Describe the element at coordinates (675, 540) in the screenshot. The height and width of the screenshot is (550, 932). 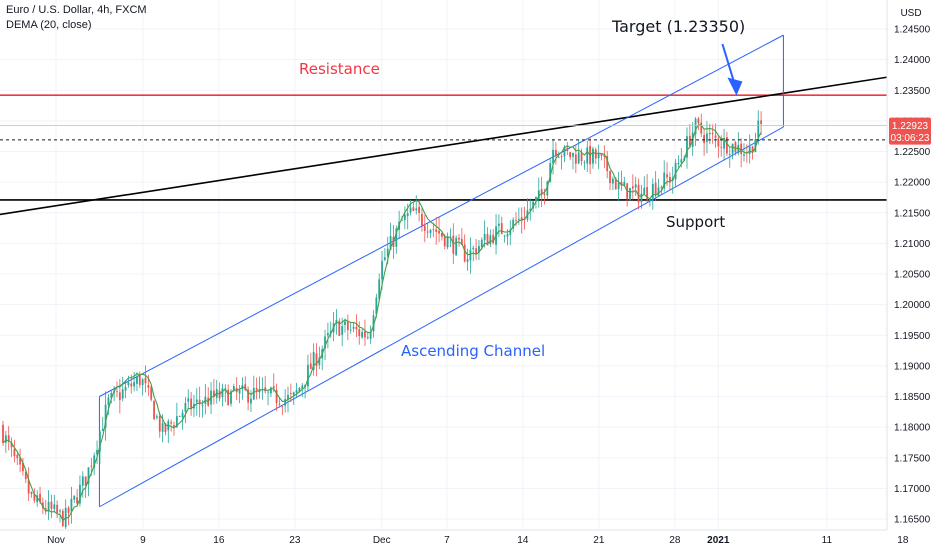
I see `time-tick-label: 28` at that location.